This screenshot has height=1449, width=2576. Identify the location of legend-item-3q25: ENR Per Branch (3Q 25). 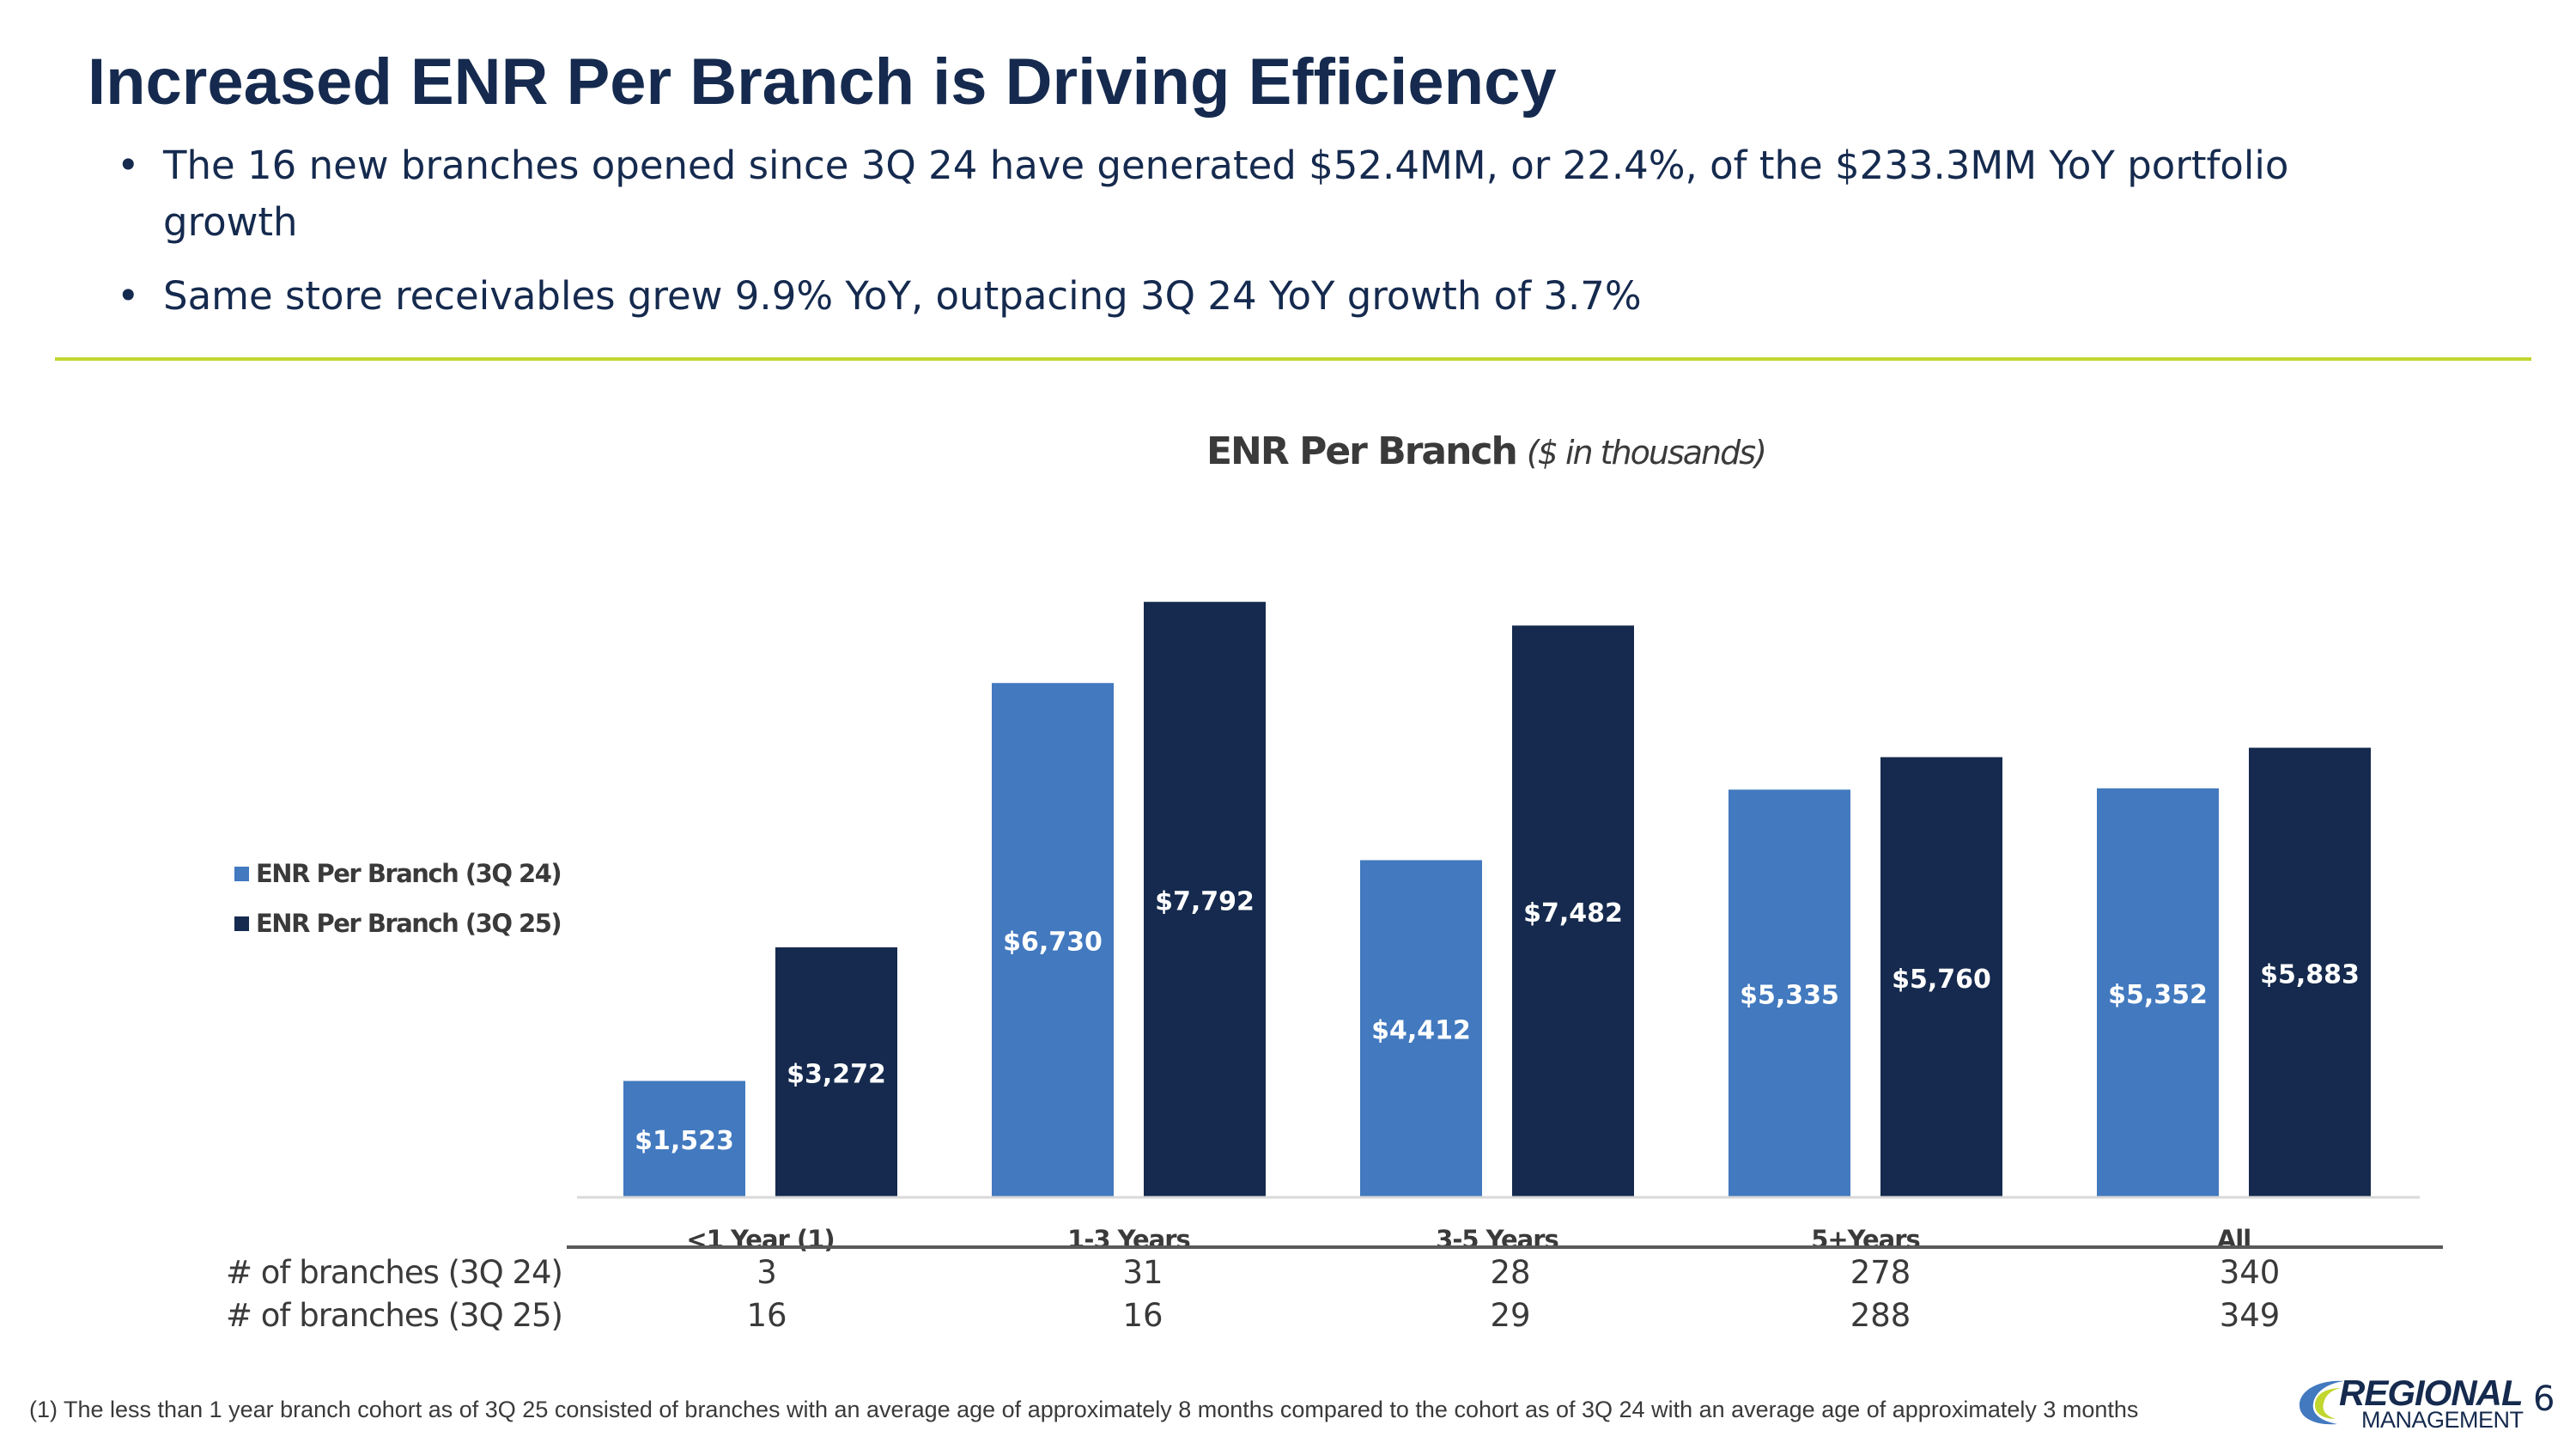
(398, 923).